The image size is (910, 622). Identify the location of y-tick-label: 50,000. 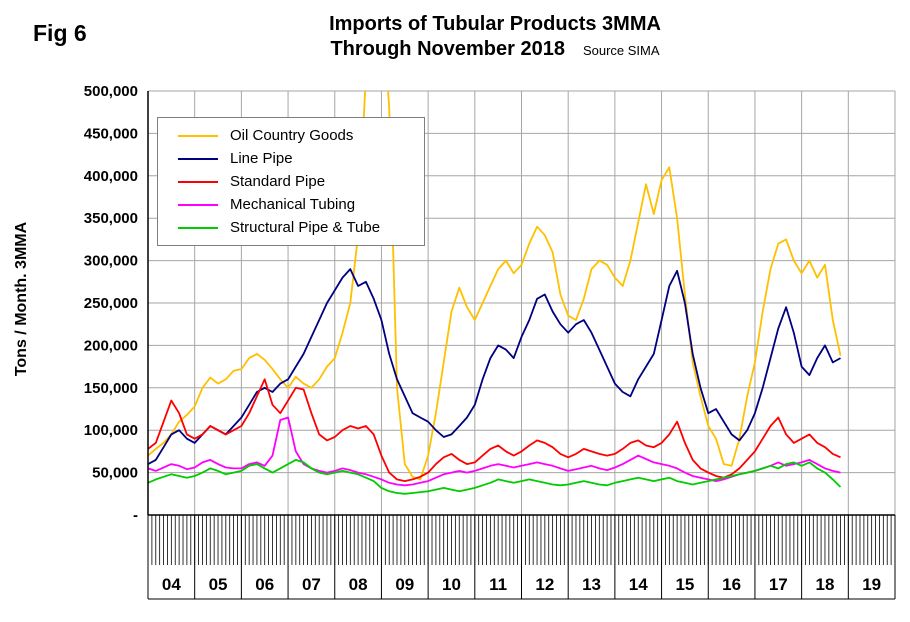
(115, 473).